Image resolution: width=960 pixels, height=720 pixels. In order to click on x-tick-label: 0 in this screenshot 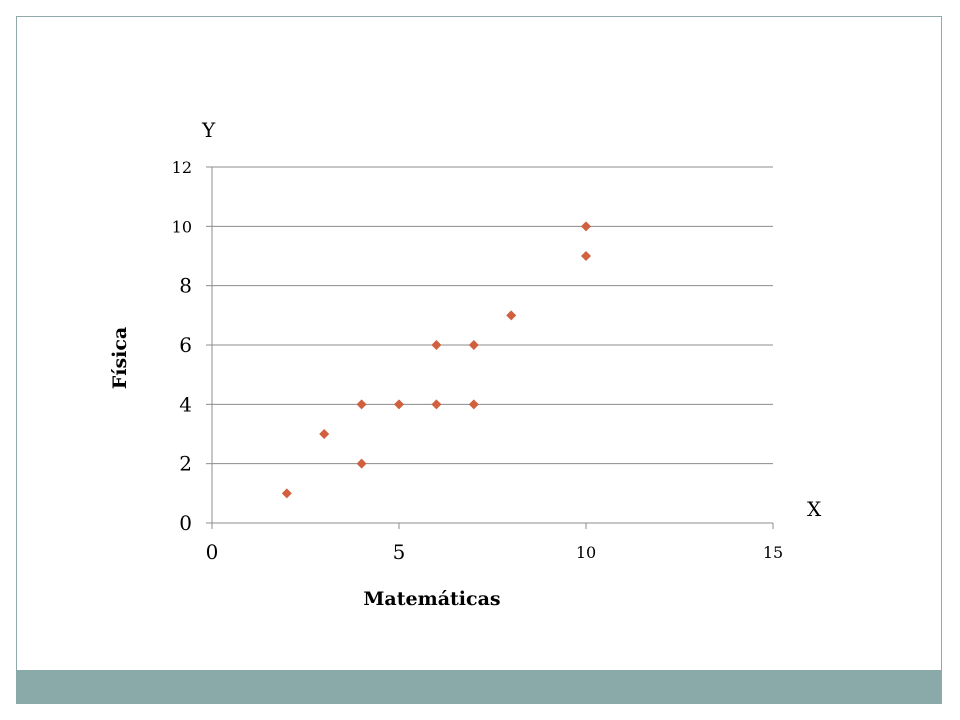, I will do `click(212, 552)`.